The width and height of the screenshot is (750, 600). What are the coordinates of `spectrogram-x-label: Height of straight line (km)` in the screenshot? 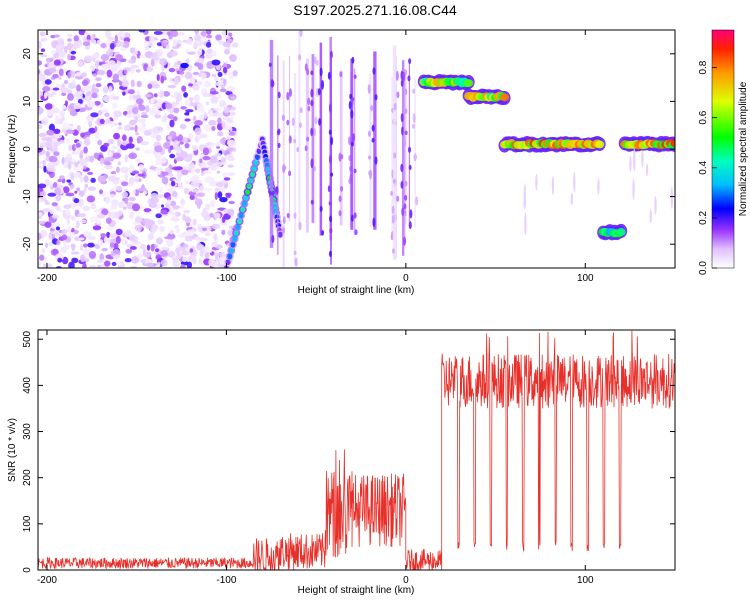 It's located at (356, 290).